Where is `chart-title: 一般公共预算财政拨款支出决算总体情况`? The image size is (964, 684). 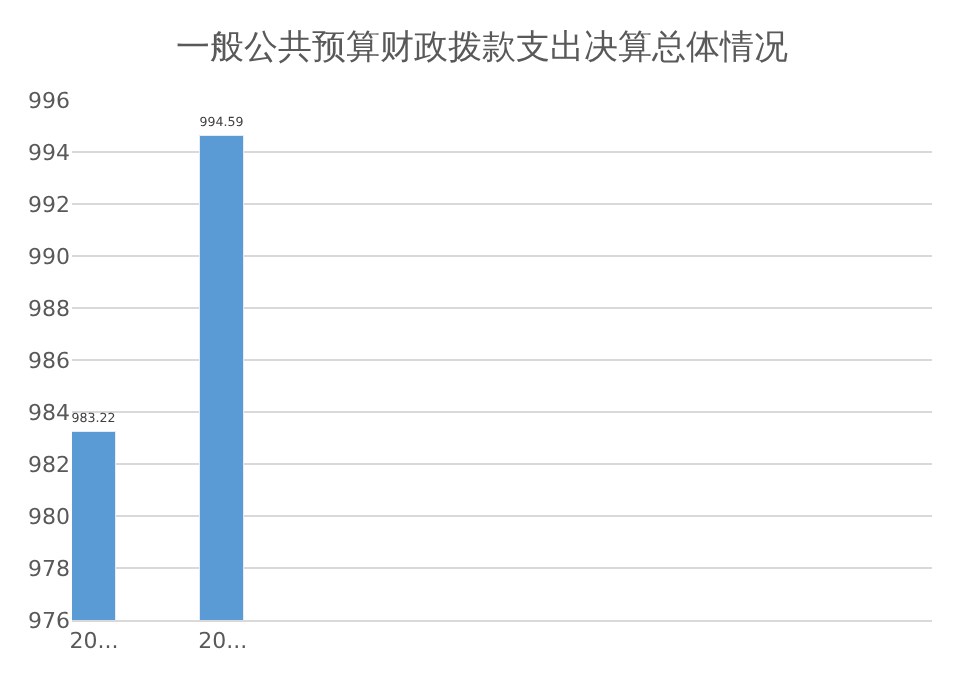
chart-title: 一般公共预算财政拨款支出决算总体情况 is located at coordinates (482, 48).